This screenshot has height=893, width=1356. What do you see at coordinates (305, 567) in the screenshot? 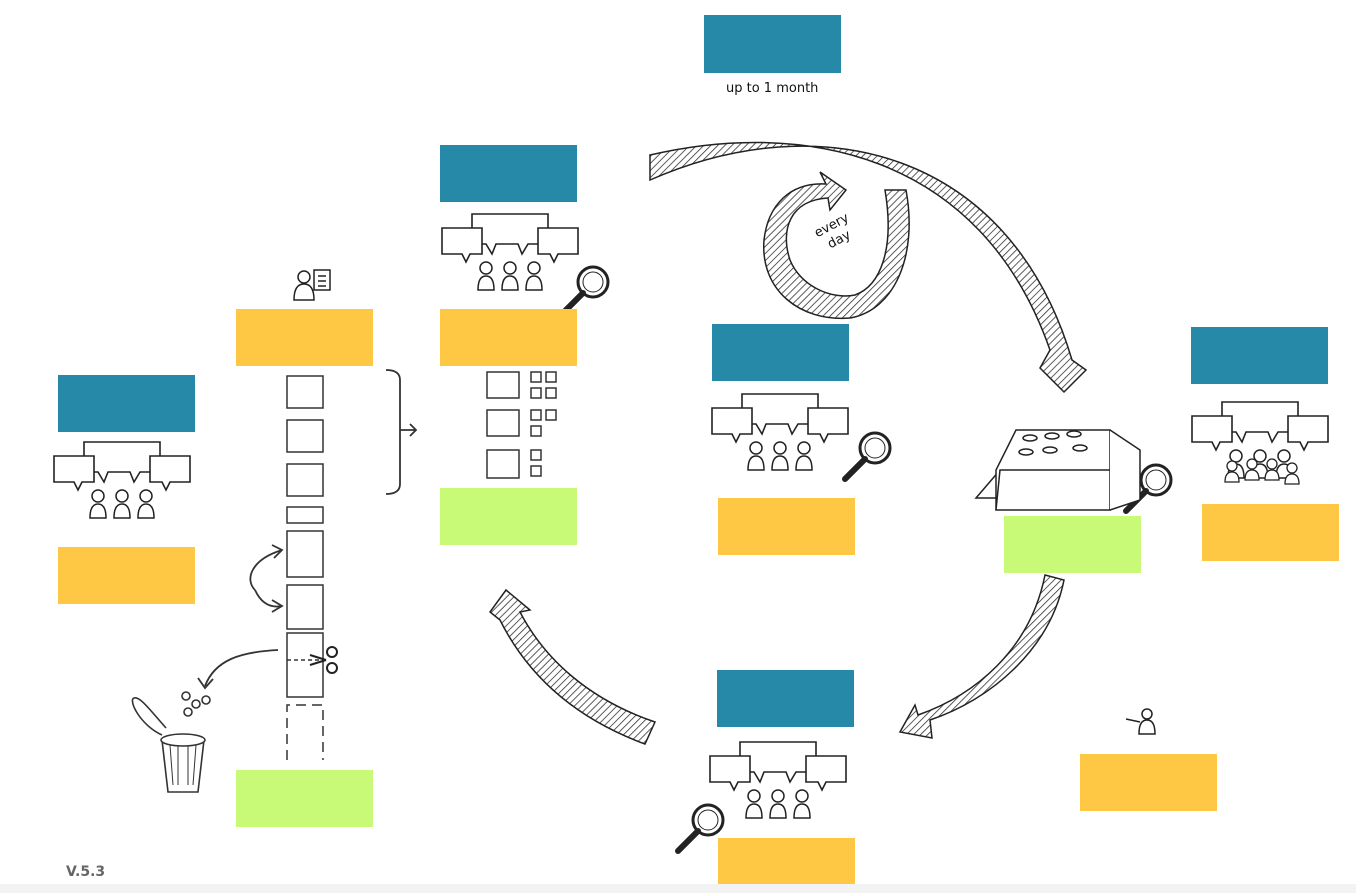
I see `product-backlog-column` at bounding box center [305, 567].